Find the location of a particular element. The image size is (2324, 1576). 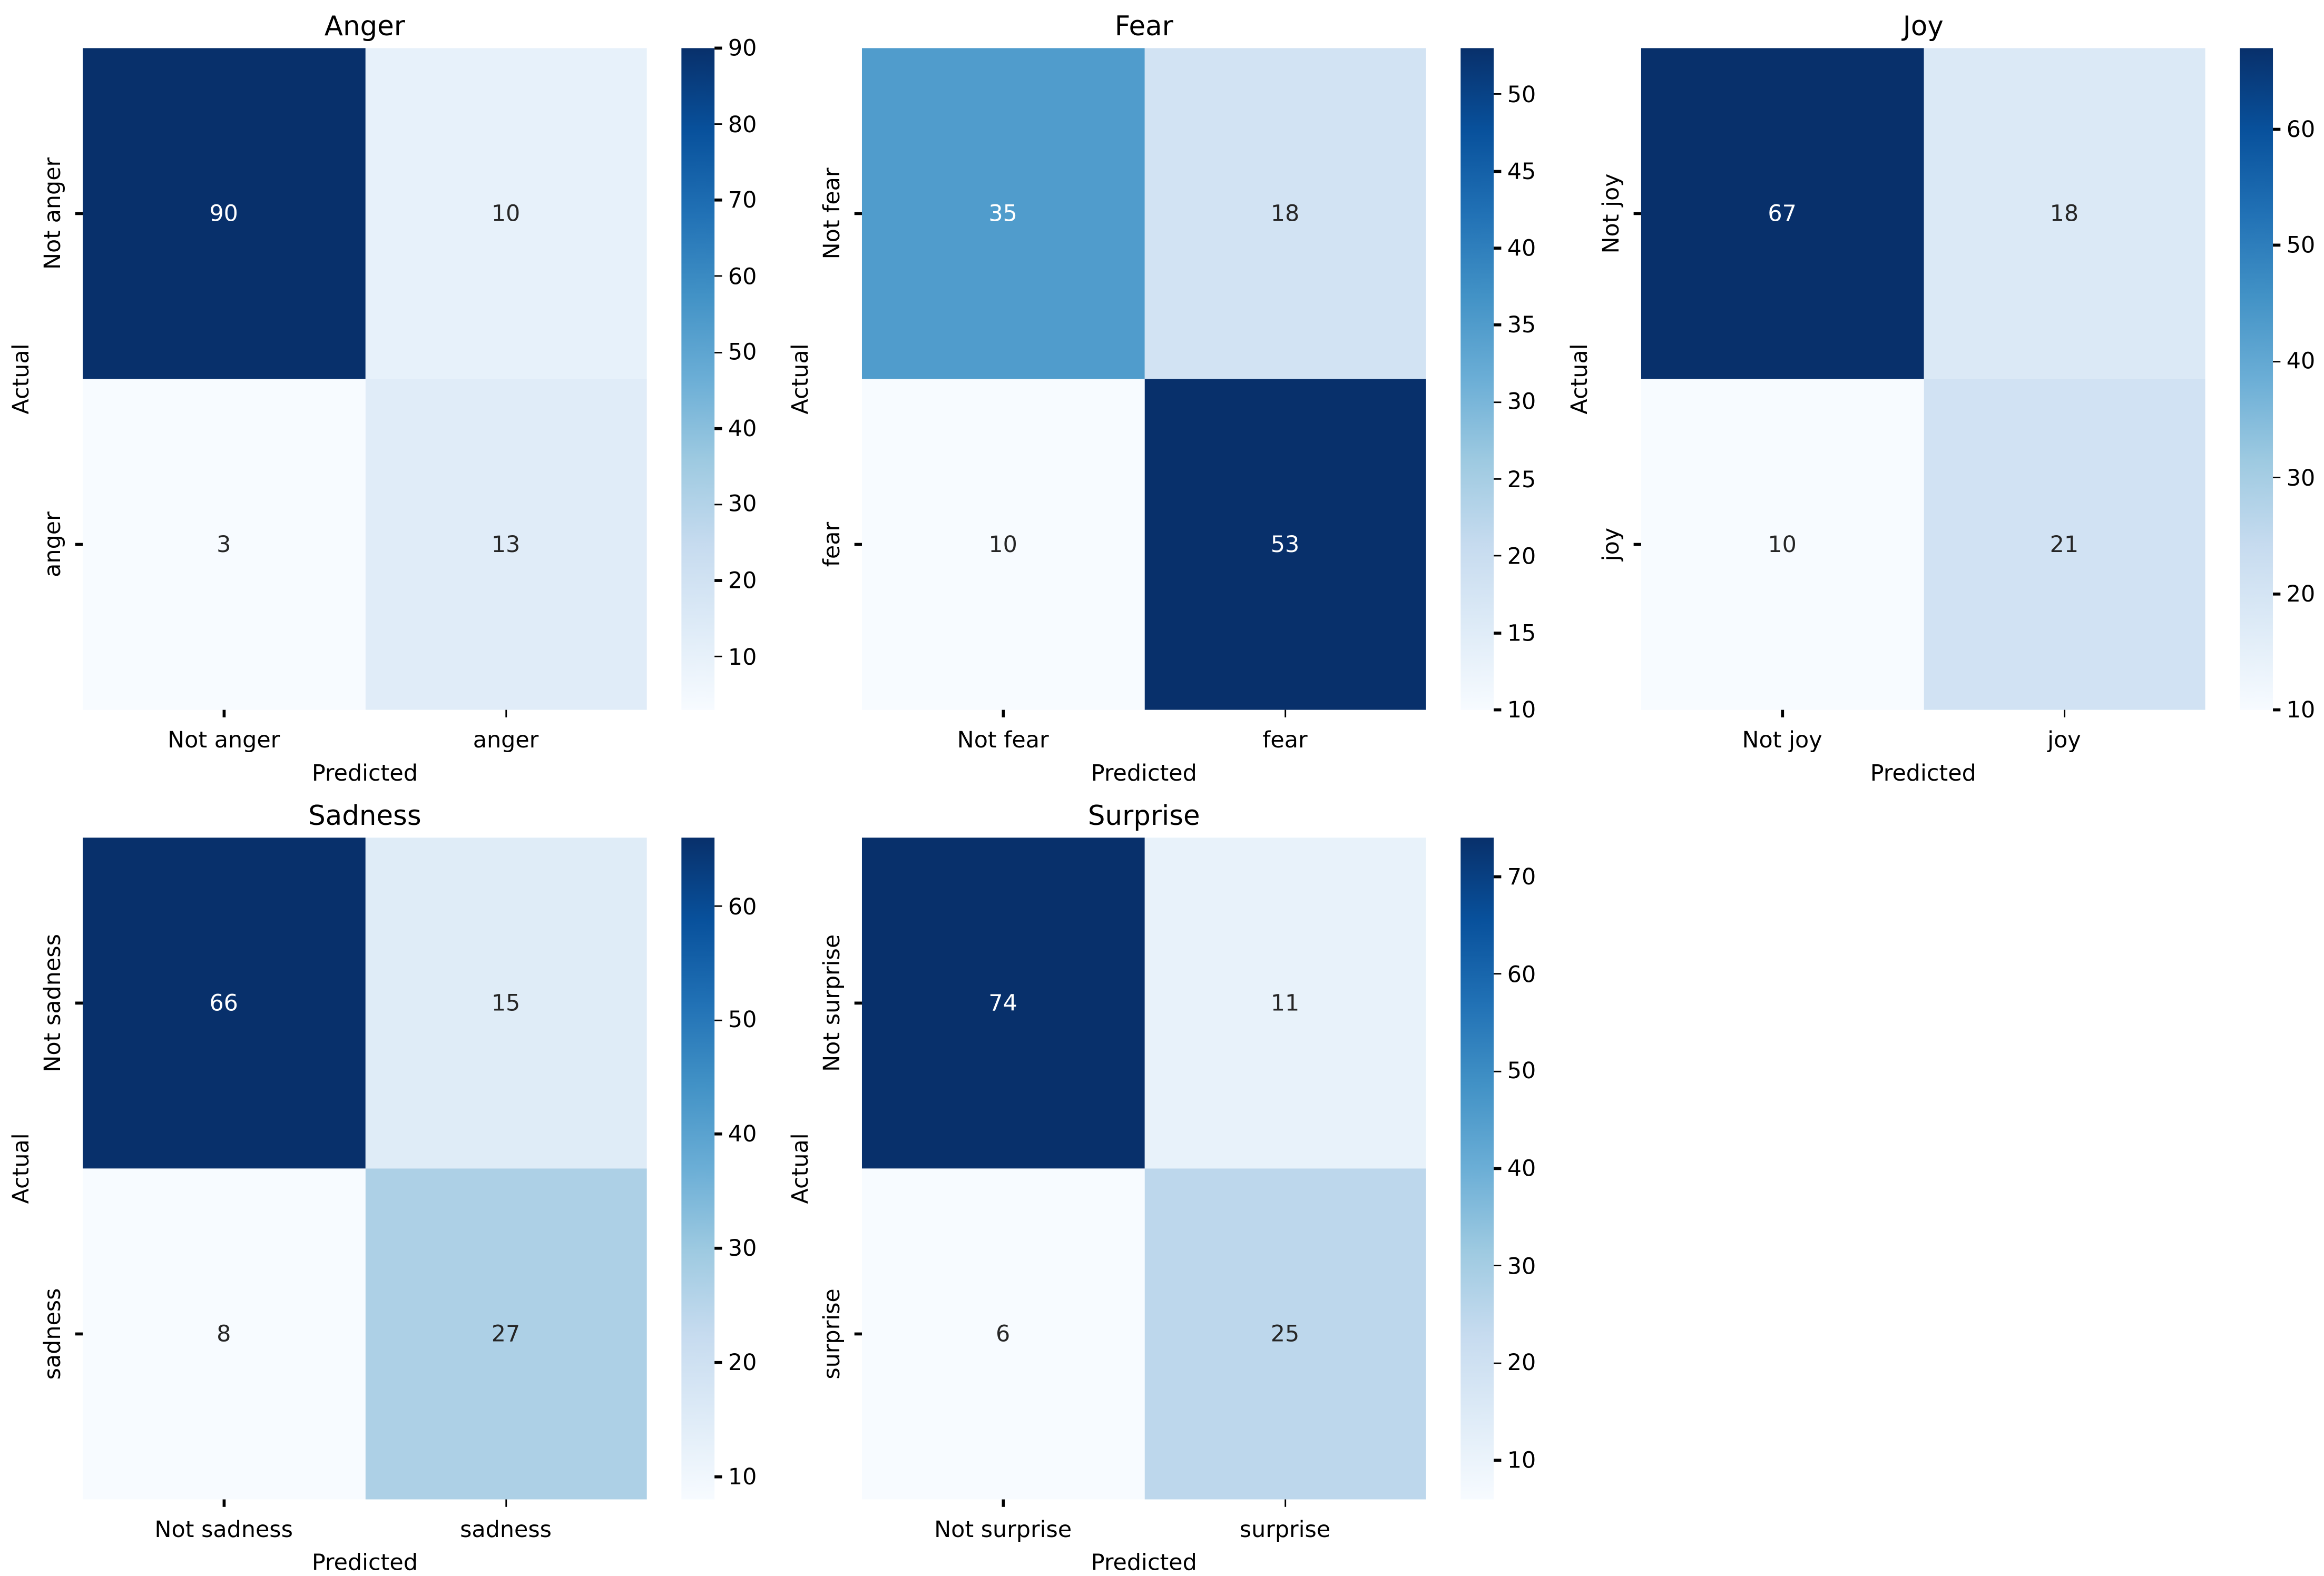

cell-annotation: 67 is located at coordinates (1782, 214).